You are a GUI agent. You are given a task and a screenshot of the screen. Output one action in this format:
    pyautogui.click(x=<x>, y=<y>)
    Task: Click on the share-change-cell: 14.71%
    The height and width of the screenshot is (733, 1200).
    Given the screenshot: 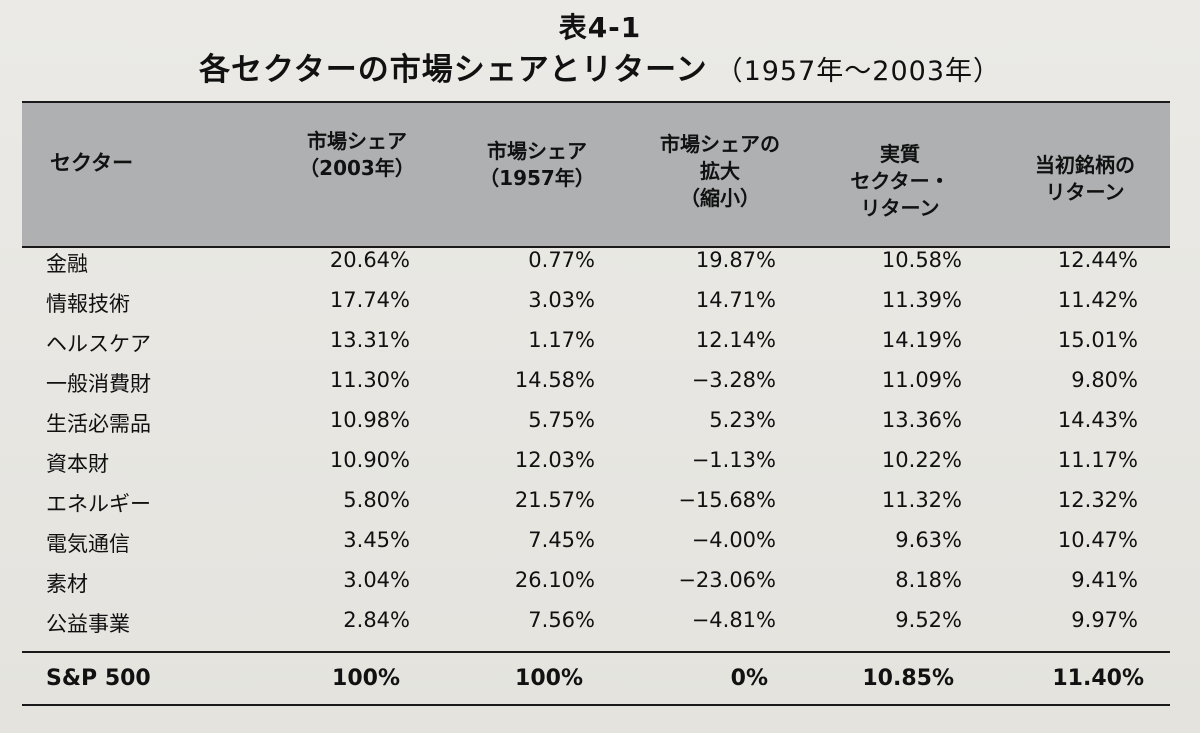 What is the action you would take?
    pyautogui.click(x=735, y=300)
    